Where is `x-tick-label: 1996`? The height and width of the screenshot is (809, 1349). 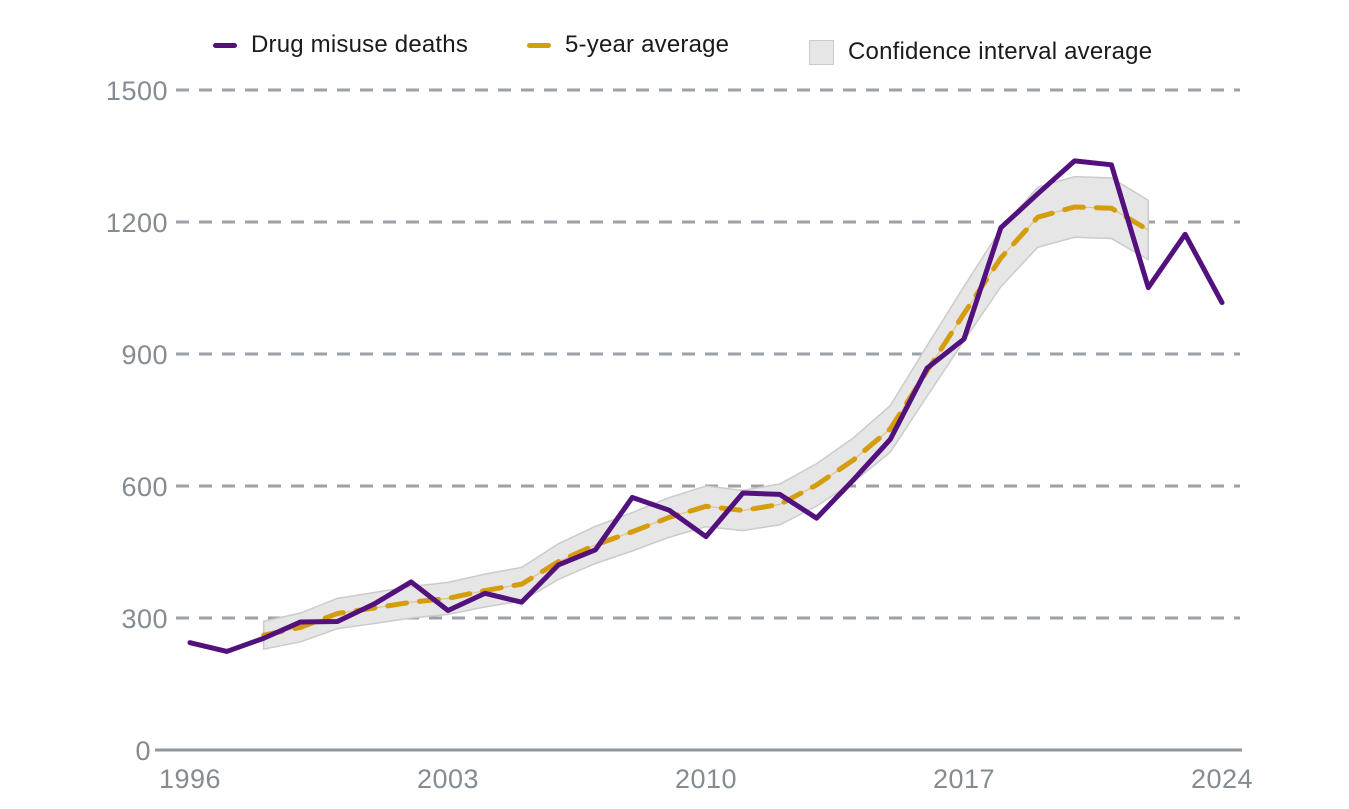
x-tick-label: 1996 is located at coordinates (190, 779).